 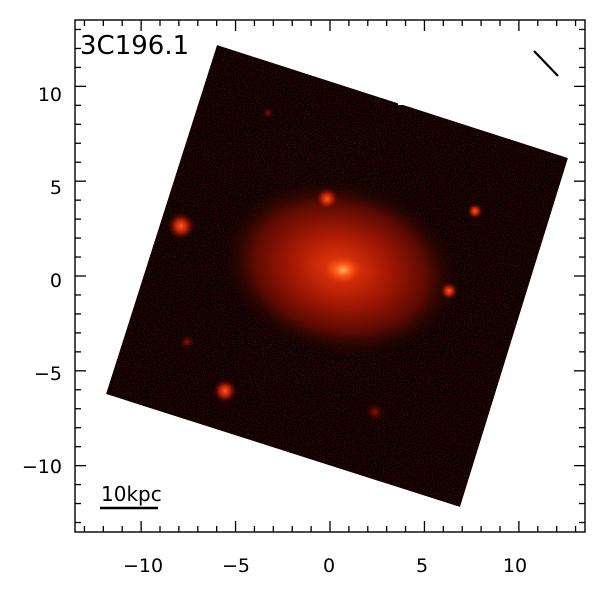 What do you see at coordinates (143, 566) in the screenshot?
I see `x-tick-label: −10` at bounding box center [143, 566].